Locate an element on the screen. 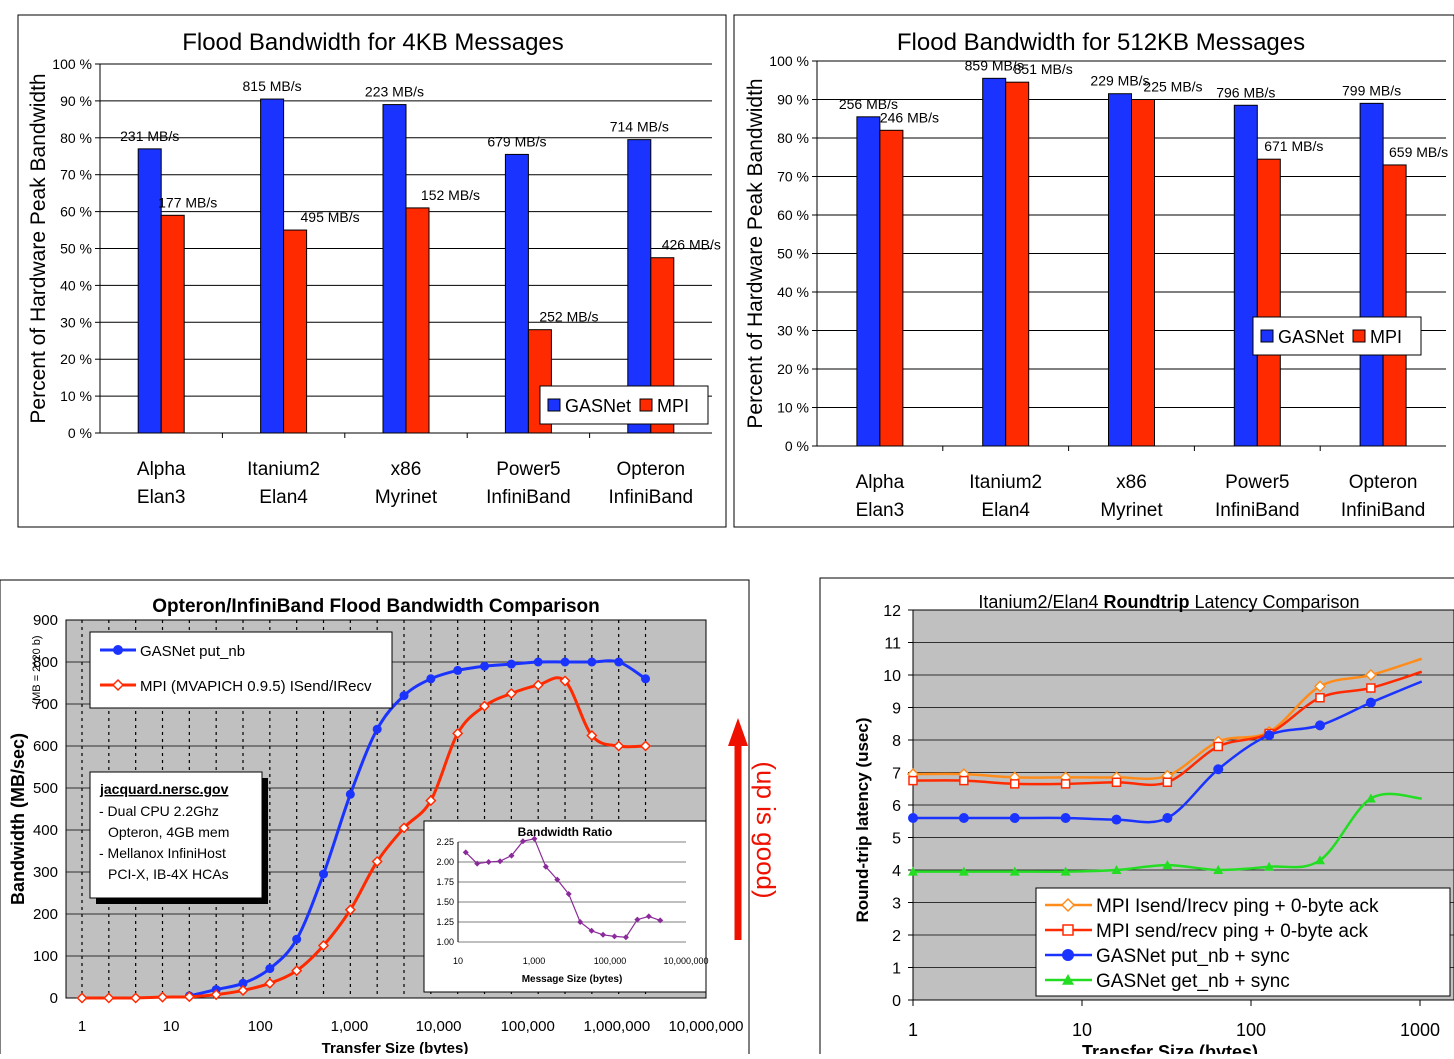  y-tick-label: 10 % is located at coordinates (793, 408).